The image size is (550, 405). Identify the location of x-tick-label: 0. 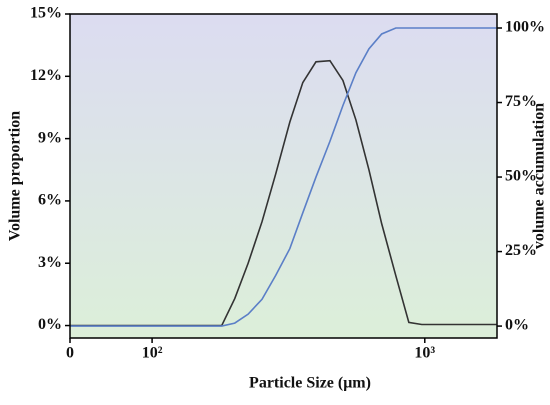
(70, 353).